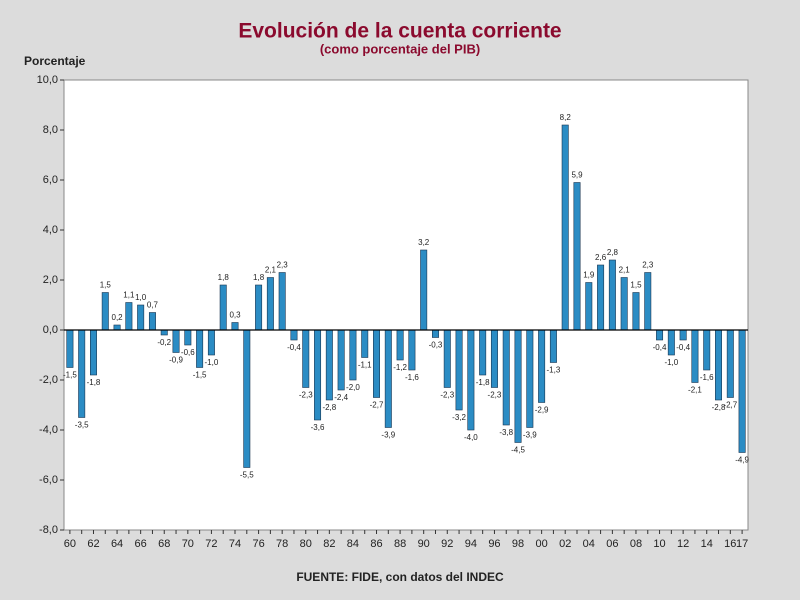  Describe the element at coordinates (424, 242) in the screenshot. I see `value-label: 3,2` at that location.